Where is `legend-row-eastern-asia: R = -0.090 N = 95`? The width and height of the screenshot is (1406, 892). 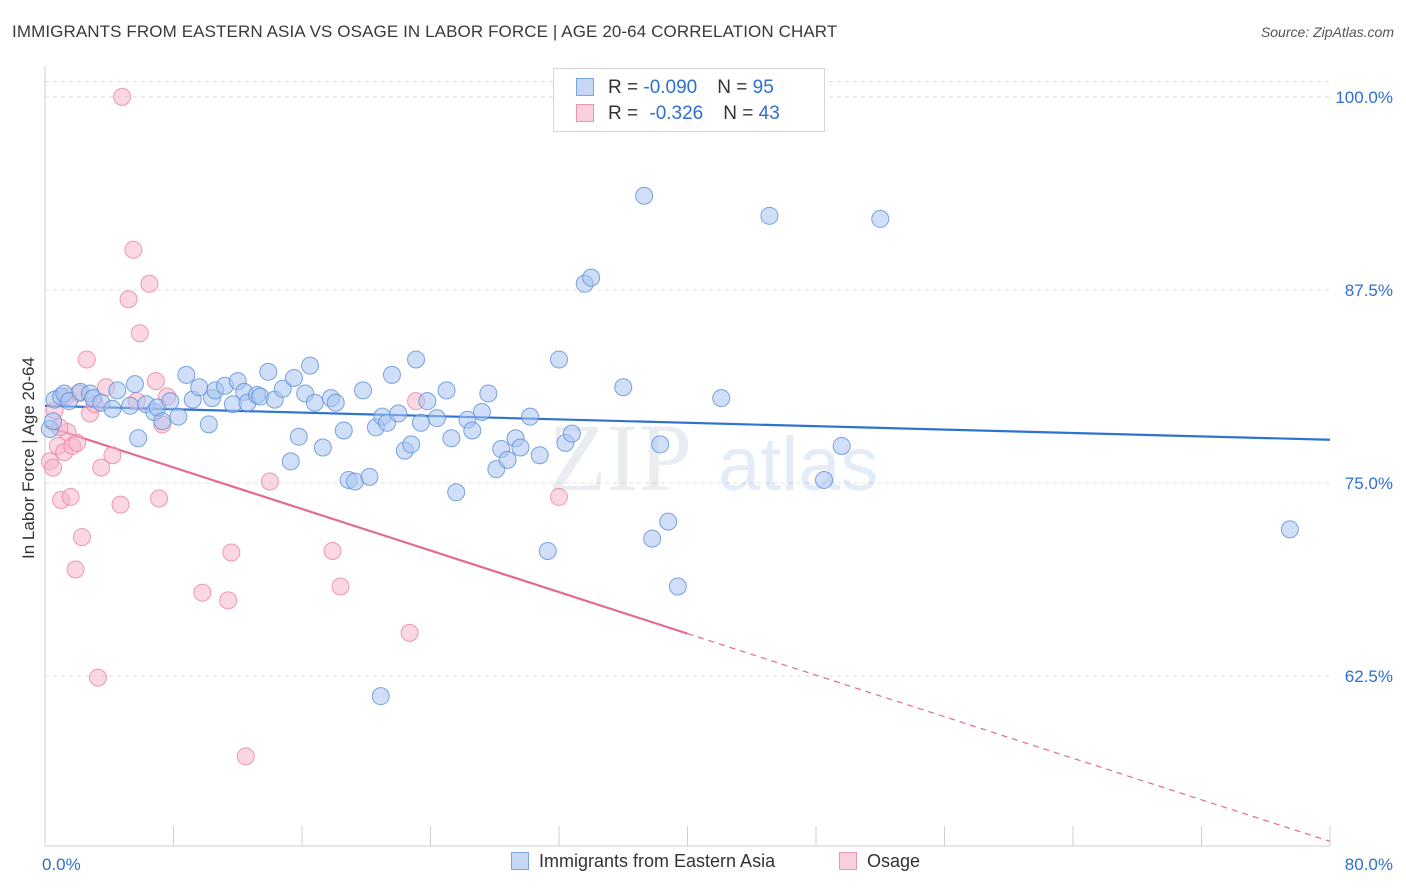 legend-row-eastern-asia: R = -0.090 N = 95 is located at coordinates (675, 88).